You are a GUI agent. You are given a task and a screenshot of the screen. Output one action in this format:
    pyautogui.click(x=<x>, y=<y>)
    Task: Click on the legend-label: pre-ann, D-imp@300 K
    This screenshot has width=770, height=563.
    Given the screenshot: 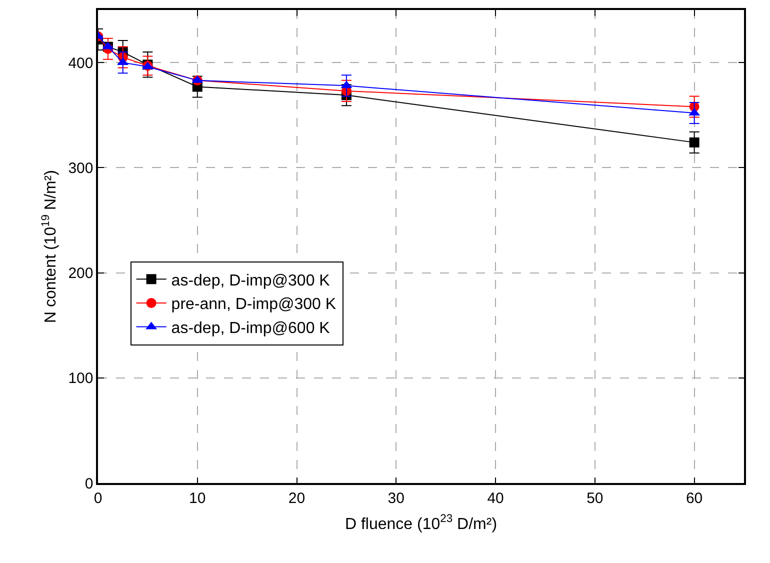 What is the action you would take?
    pyautogui.click(x=253, y=305)
    